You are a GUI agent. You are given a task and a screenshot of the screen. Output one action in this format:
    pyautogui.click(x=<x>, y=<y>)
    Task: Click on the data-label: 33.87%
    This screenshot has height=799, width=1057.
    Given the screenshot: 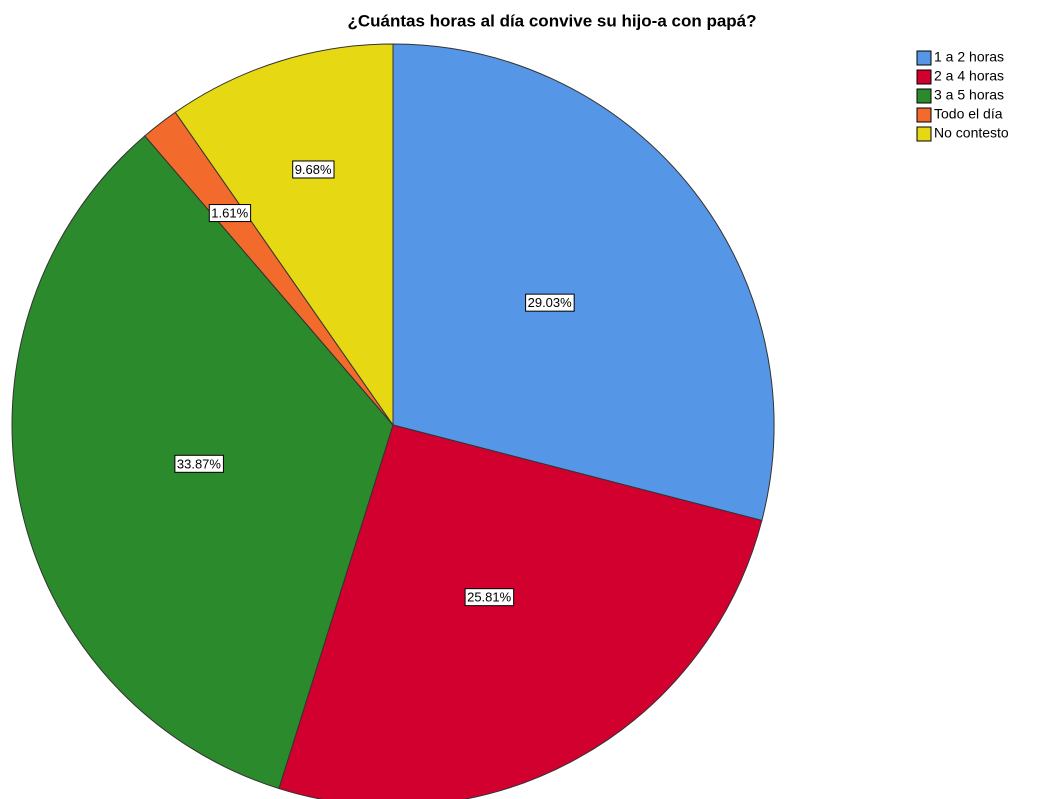 What is the action you would take?
    pyautogui.click(x=199, y=463)
    